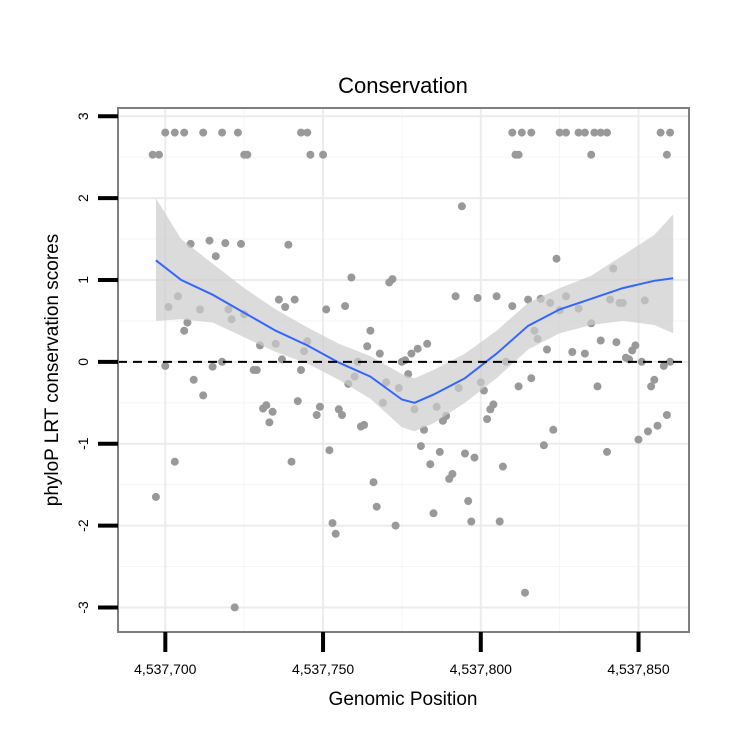  I want to click on y-tick-label: -3, so click(83, 607).